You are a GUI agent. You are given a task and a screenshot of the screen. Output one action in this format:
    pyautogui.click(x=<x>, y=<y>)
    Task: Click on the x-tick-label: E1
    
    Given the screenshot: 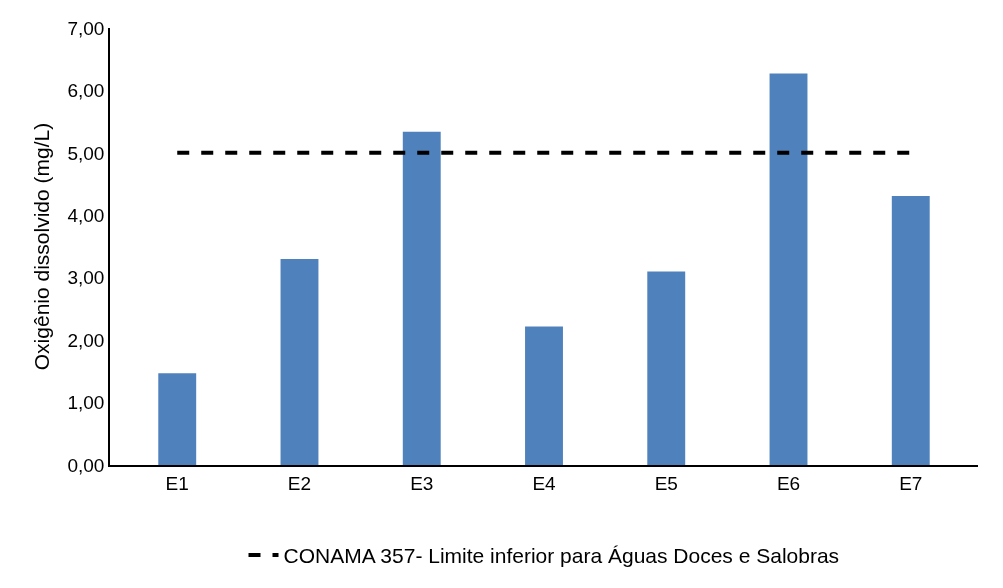 What is the action you would take?
    pyautogui.click(x=177, y=483)
    